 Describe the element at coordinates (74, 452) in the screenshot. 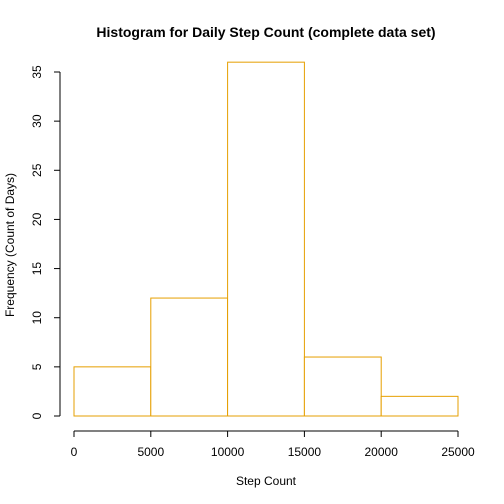

I see `x-tick-label: 0` at that location.